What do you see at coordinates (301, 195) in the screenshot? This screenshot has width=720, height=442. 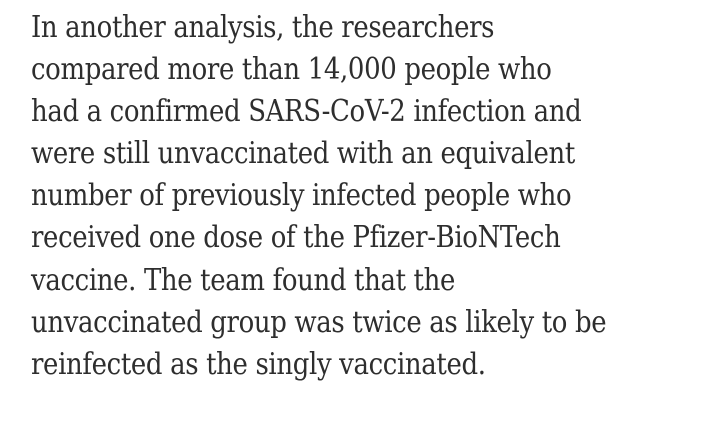 I see `paragraph-line: number of previously infected people who` at bounding box center [301, 195].